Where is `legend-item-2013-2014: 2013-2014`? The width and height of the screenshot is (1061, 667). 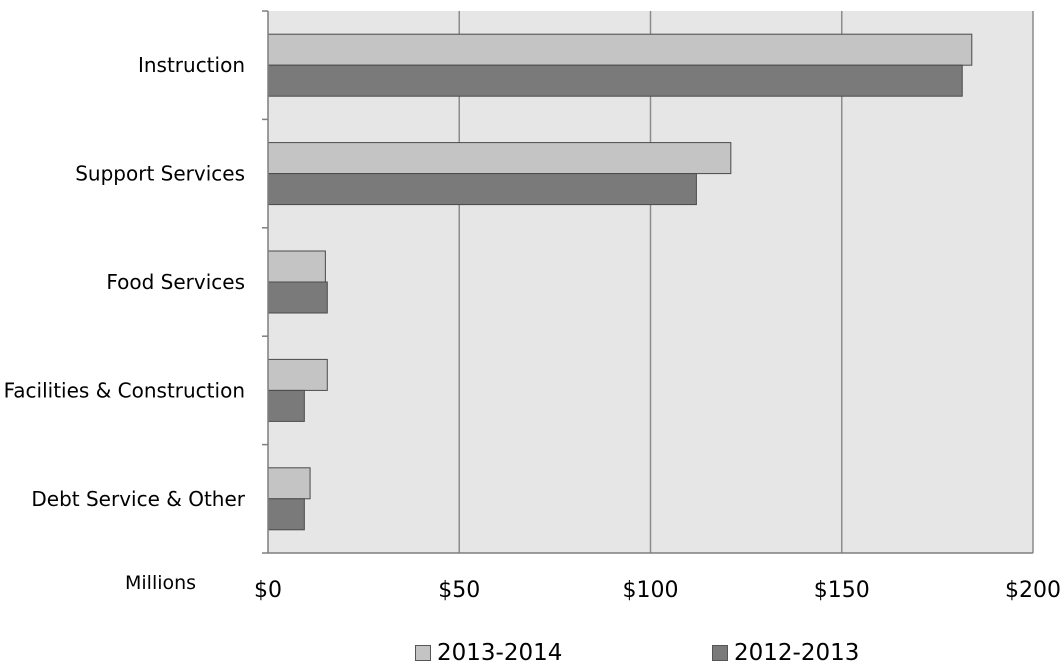
legend-item-2013-2014: 2013-2014 is located at coordinates (488, 653).